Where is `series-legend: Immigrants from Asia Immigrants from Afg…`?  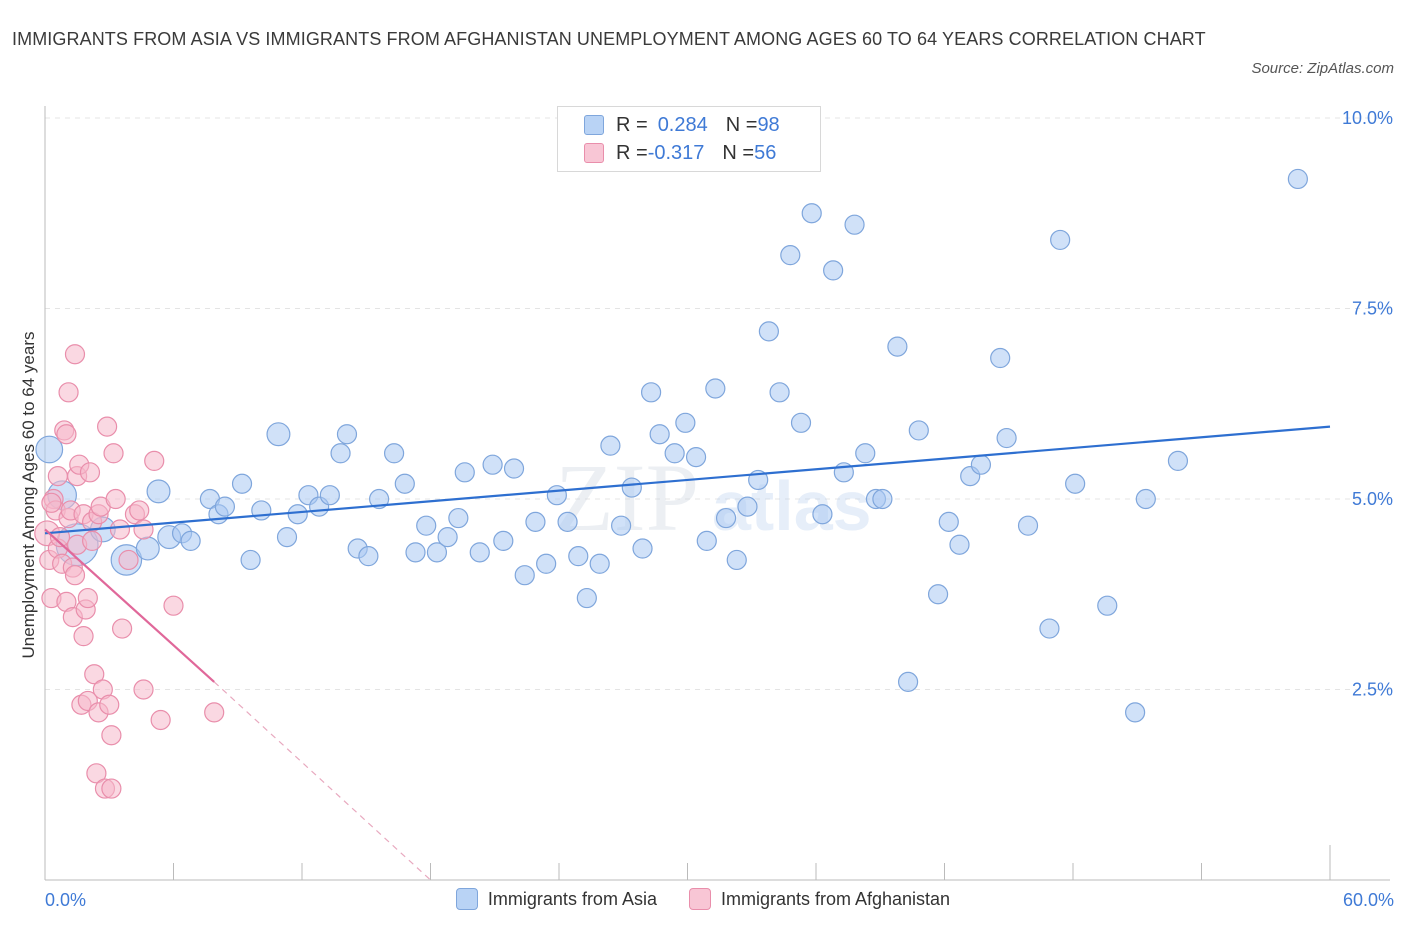
series-legend: Immigrants from Asia Immigrants from Afg… is located at coordinates (703, 899).